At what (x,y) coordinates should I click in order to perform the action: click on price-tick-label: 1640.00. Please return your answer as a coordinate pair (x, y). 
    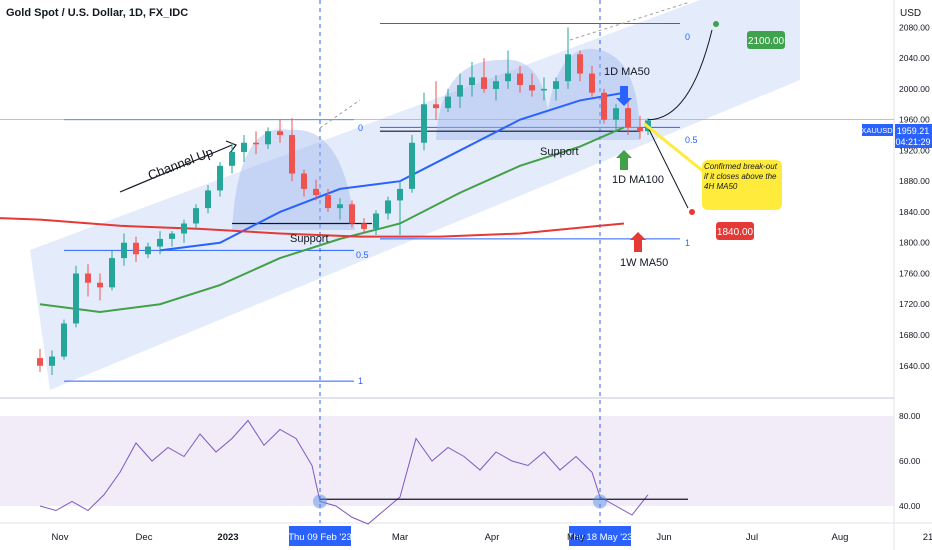
    Looking at the image, I should click on (914, 366).